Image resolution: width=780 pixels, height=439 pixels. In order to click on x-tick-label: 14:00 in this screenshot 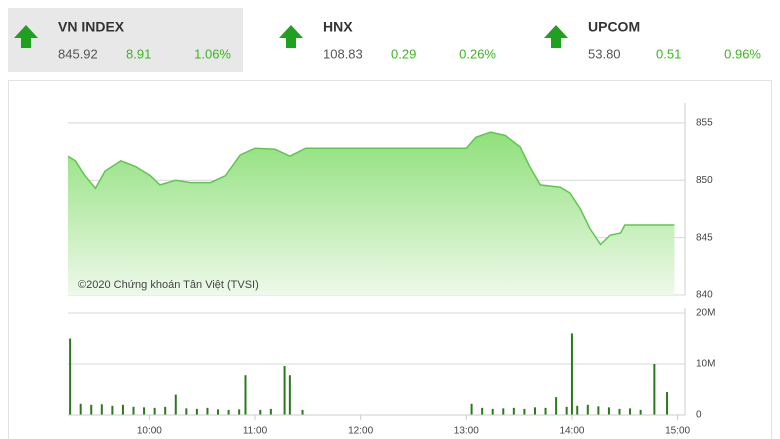, I will do `click(571, 431)`.